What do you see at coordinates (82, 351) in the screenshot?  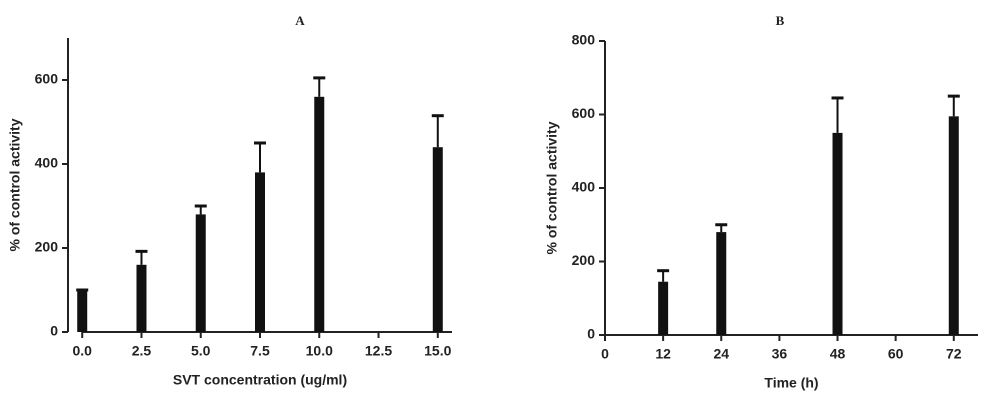 I see `x-tick-label: 0.0` at bounding box center [82, 351].